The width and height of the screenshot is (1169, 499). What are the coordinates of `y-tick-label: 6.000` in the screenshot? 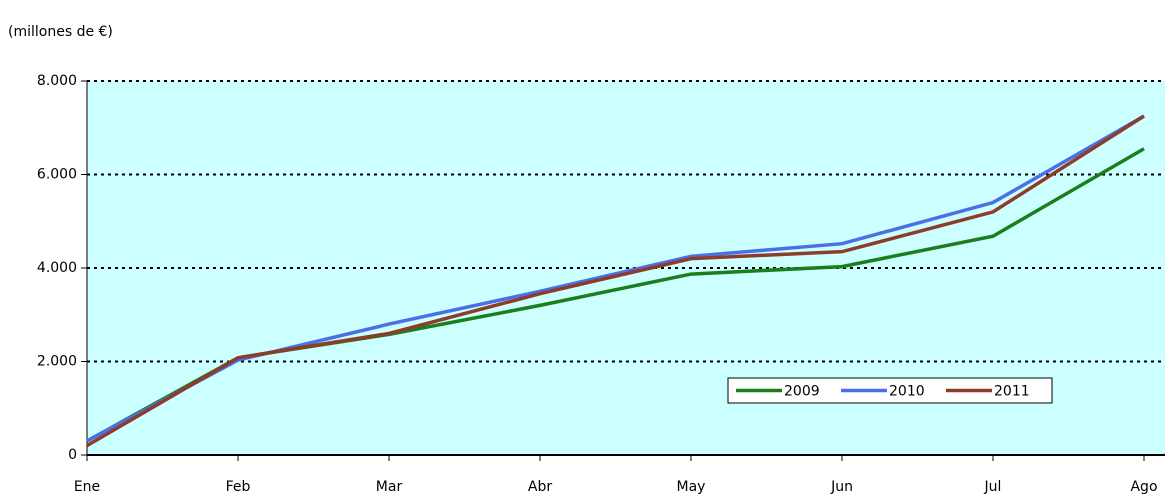 It's located at (57, 175).